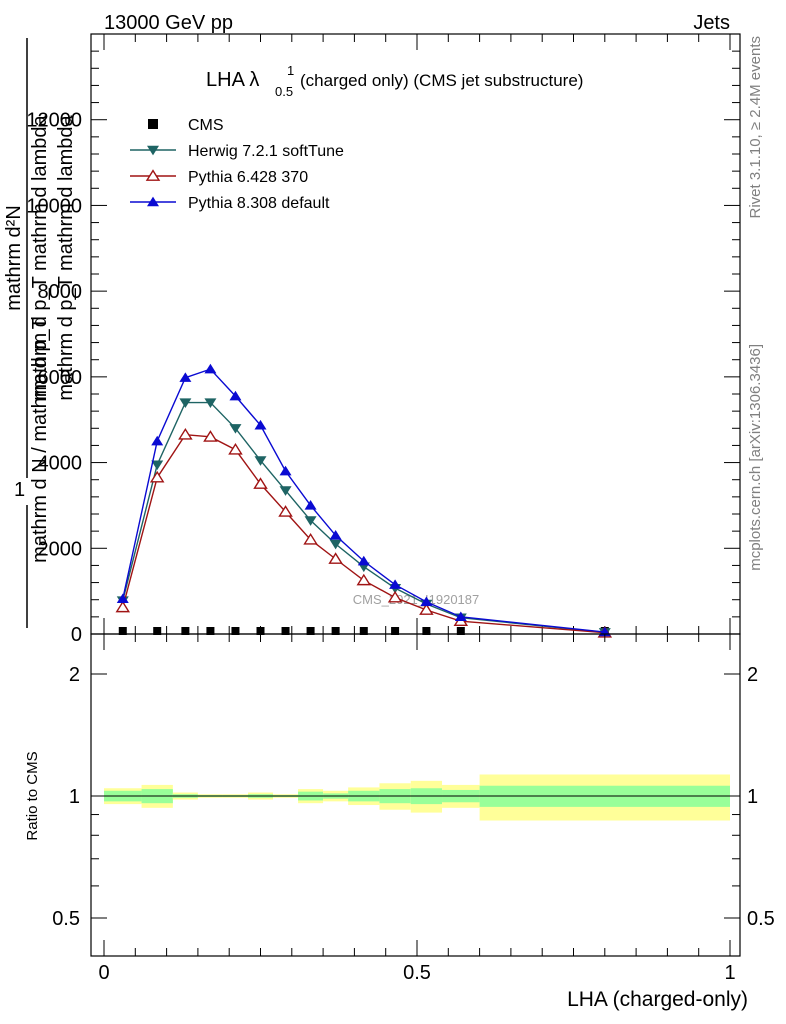 Image resolution: width=786 pixels, height=1024 pixels. What do you see at coordinates (284, 91) in the screenshot?
I see `title-sub: 0.5` at bounding box center [284, 91].